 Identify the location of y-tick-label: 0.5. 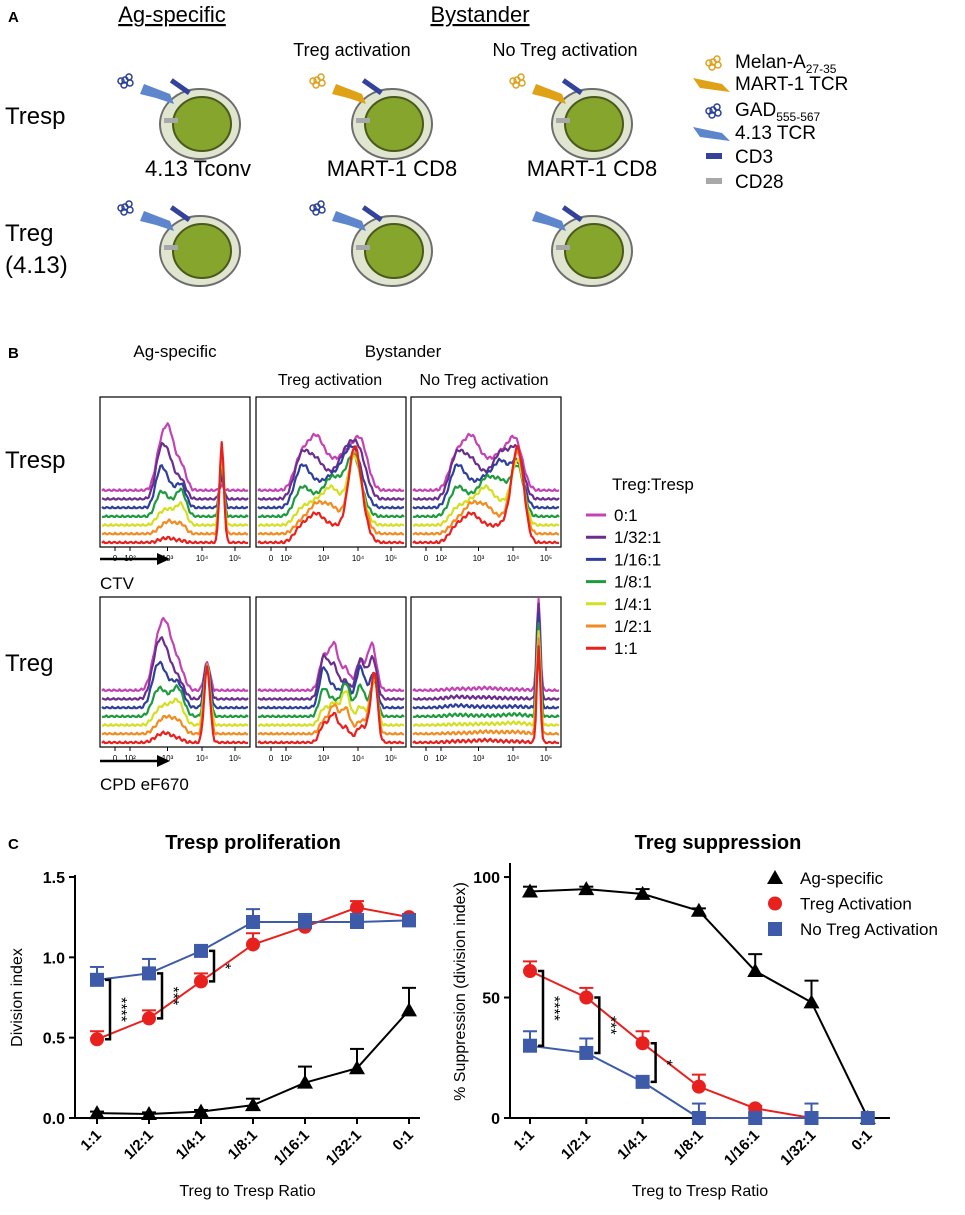
(54, 1039).